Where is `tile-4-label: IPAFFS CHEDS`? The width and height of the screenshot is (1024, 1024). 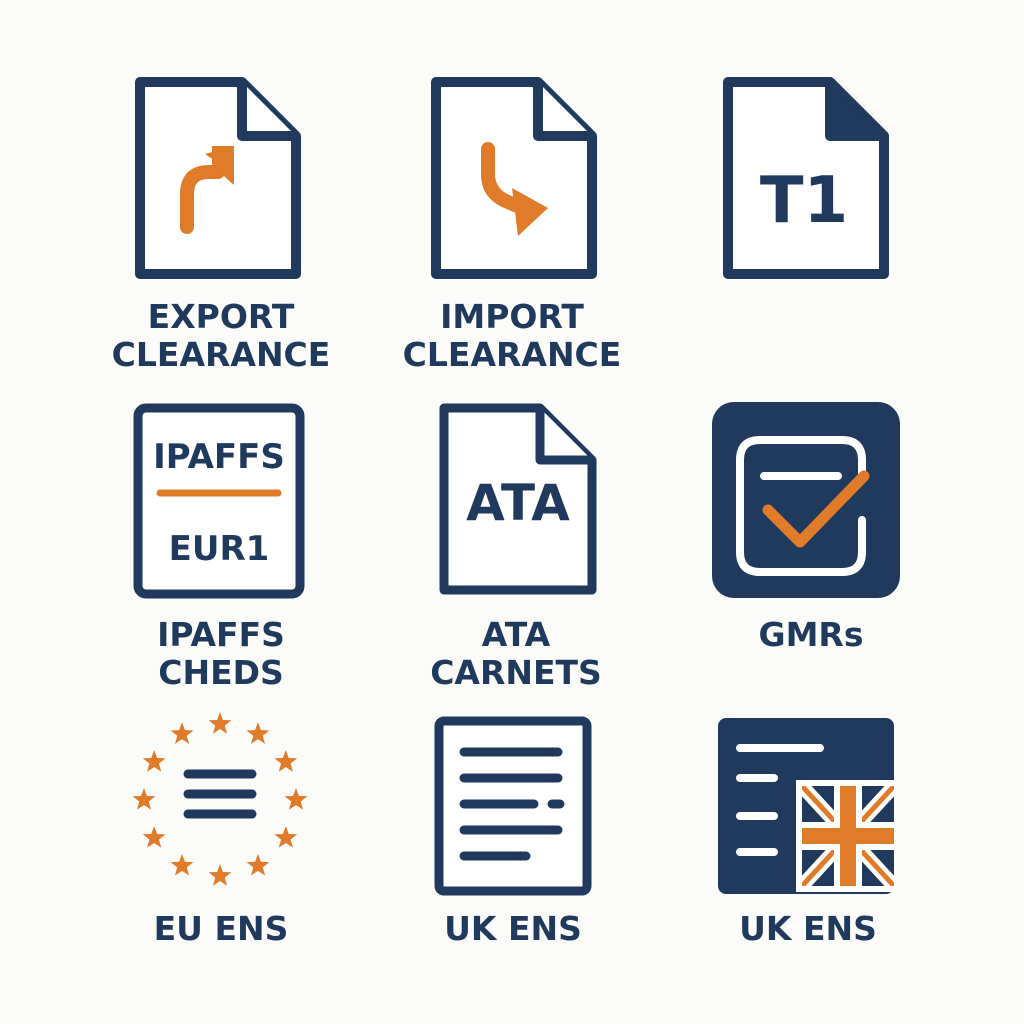 tile-4-label: IPAFFS CHEDS is located at coordinates (221, 653).